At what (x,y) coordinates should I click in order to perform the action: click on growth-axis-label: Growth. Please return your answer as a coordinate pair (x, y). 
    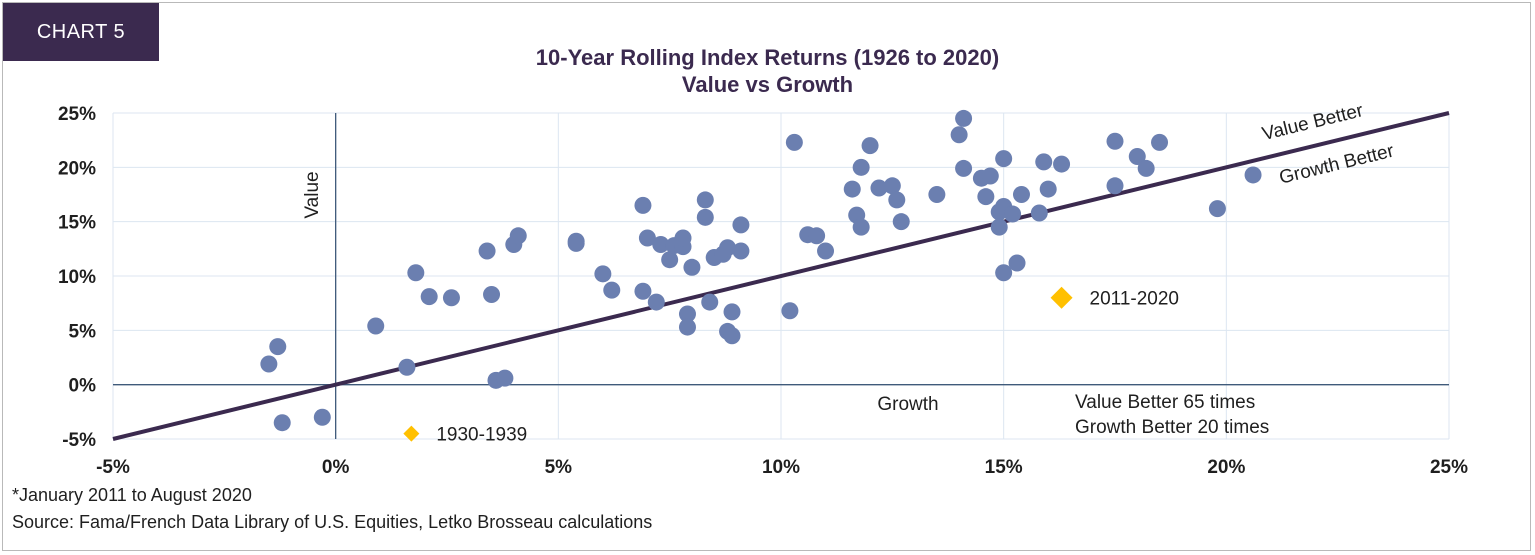
    Looking at the image, I should click on (907, 404).